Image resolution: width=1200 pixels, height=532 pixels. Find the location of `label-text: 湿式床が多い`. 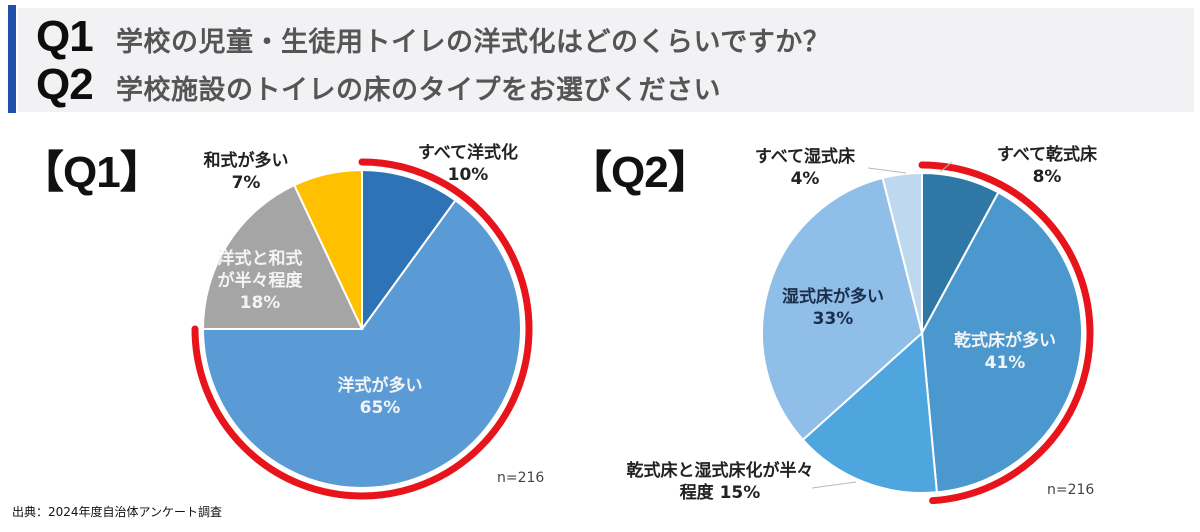

label-text: 湿式床が多い is located at coordinates (833, 297).